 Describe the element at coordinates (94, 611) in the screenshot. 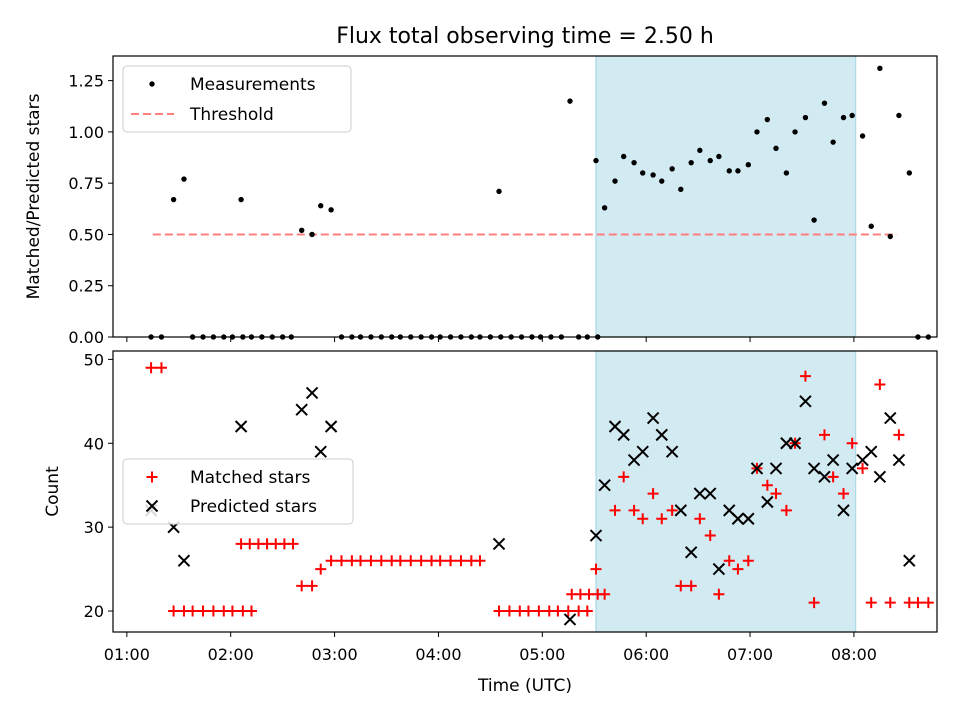

I see `bottom-y-tick-label: 20` at that location.